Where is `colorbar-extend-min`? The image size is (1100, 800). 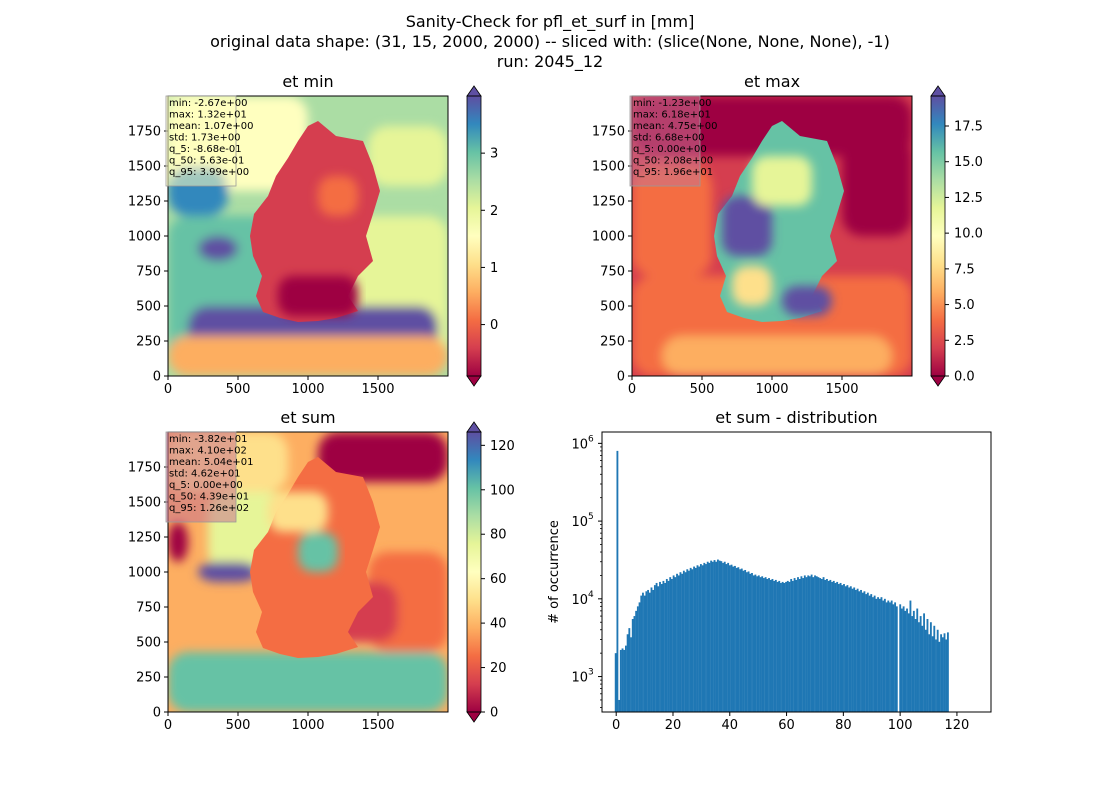 colorbar-extend-min is located at coordinates (474, 717).